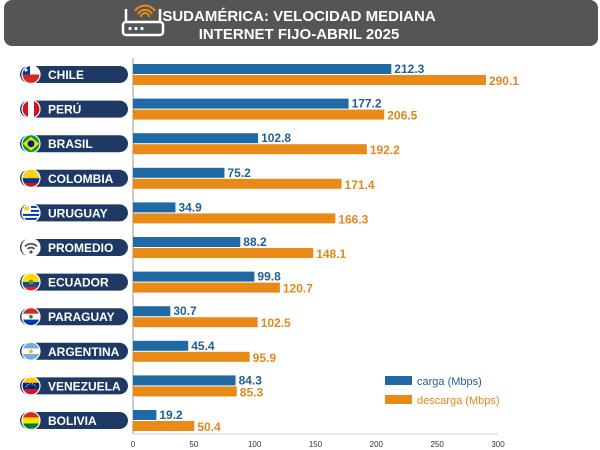  Describe the element at coordinates (31, 351) in the screenshot. I see `flag-argentina-icon` at that location.